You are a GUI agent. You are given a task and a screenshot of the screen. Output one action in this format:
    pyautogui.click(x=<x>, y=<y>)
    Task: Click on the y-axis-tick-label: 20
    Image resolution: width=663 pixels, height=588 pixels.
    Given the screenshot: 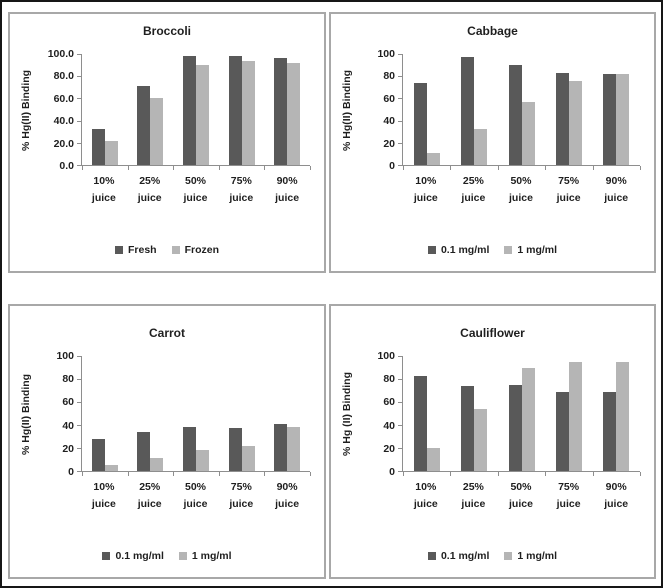 What is the action you would take?
    pyautogui.click(x=389, y=448)
    